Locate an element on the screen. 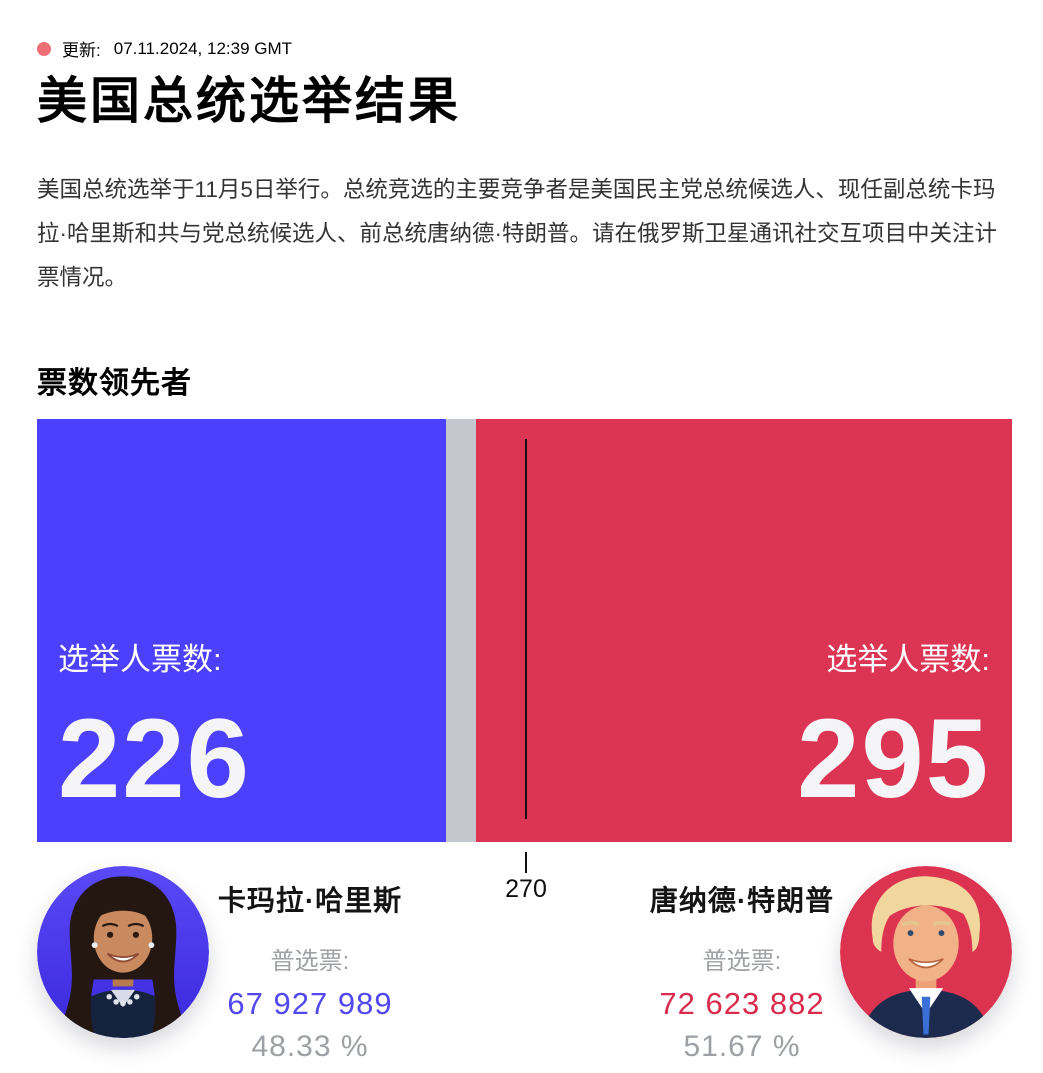  page-title: 美国总统选举结果 is located at coordinates (249, 101).